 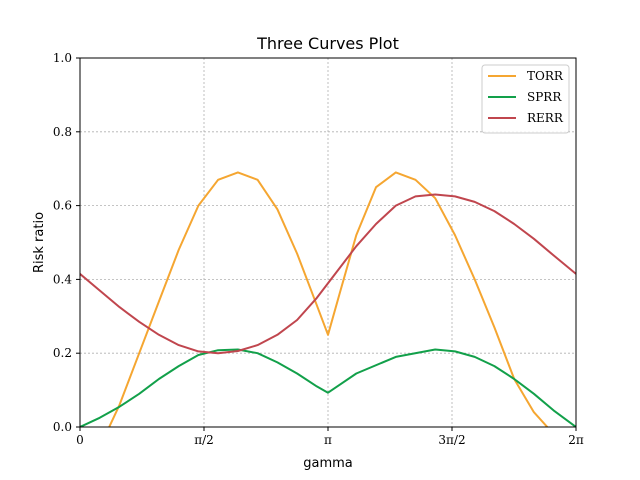 What do you see at coordinates (545, 118) in the screenshot?
I see `legend-label-rerr: RERR` at bounding box center [545, 118].